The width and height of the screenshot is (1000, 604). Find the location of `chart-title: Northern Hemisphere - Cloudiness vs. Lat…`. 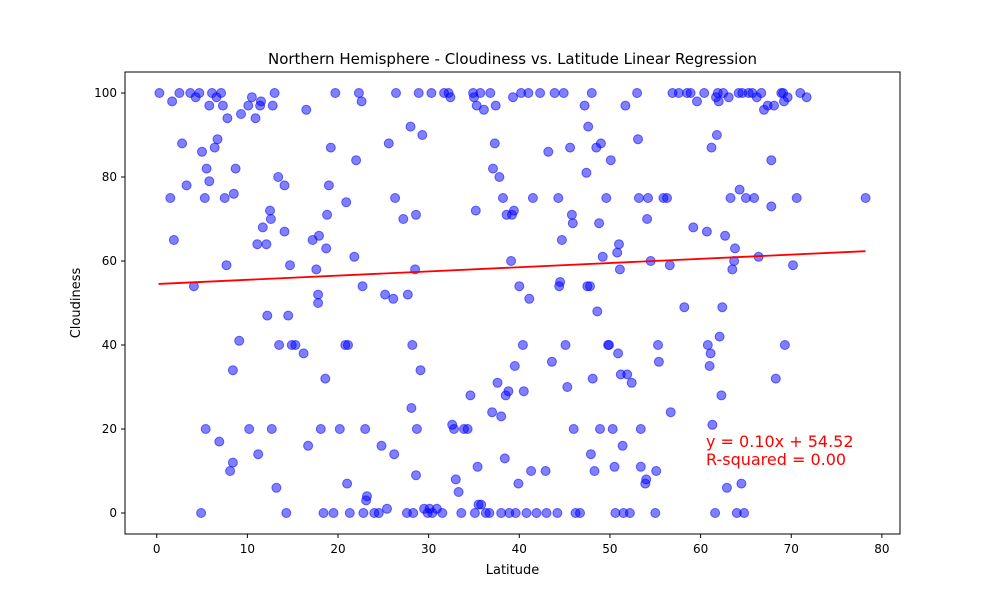

chart-title: Northern Hemisphere - Cloudiness vs. Lat… is located at coordinates (512, 59).